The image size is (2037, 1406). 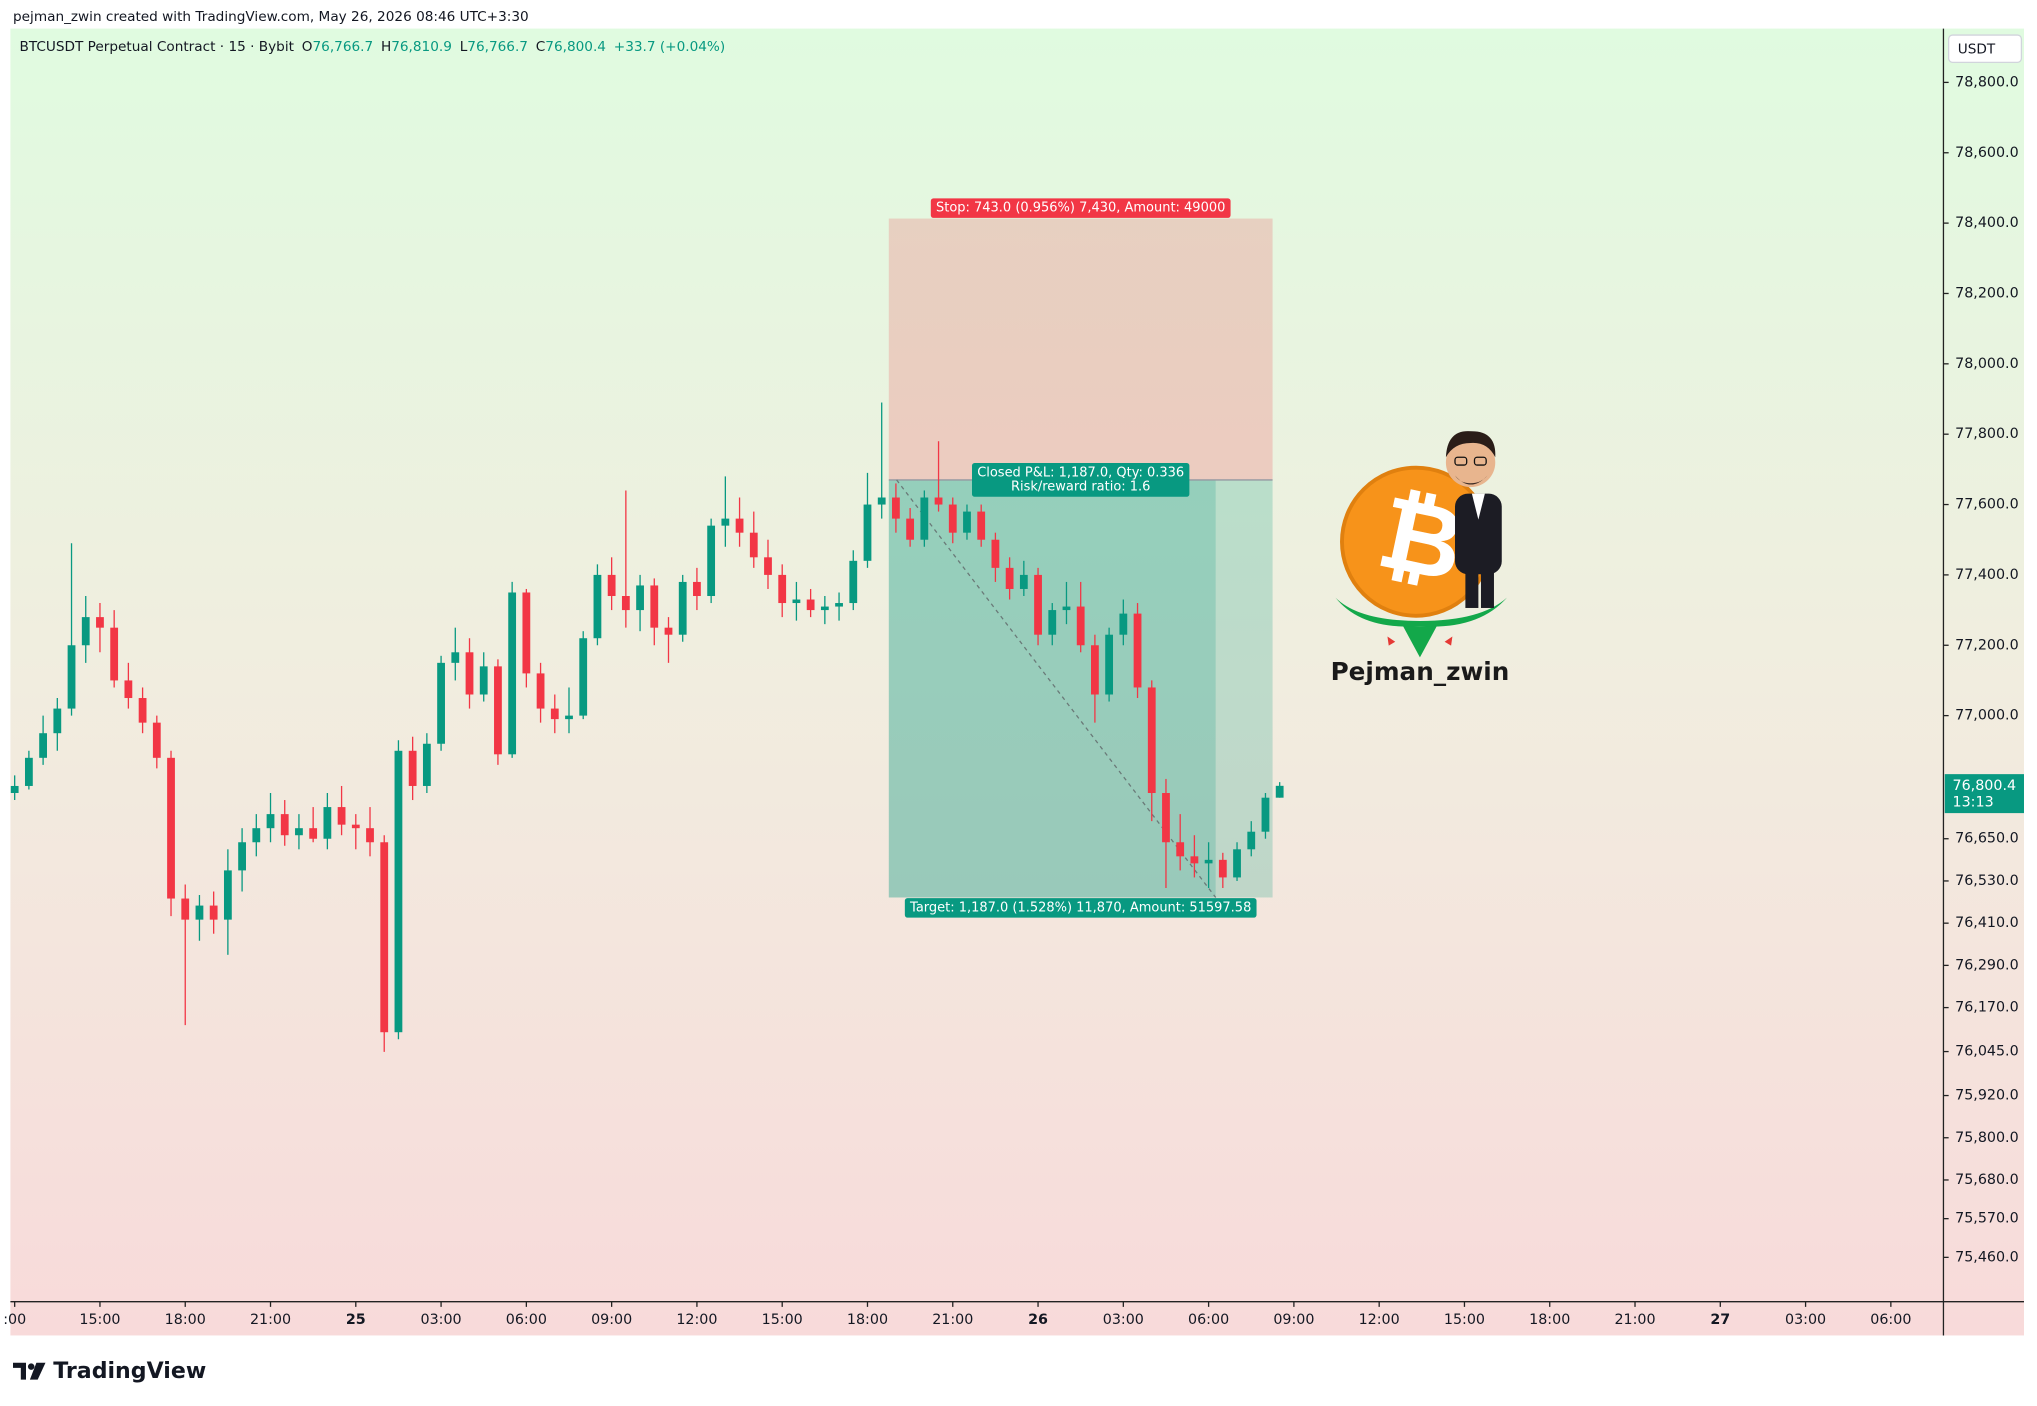 What do you see at coordinates (356, 1320) in the screenshot?
I see `x-tick-label: 25` at bounding box center [356, 1320].